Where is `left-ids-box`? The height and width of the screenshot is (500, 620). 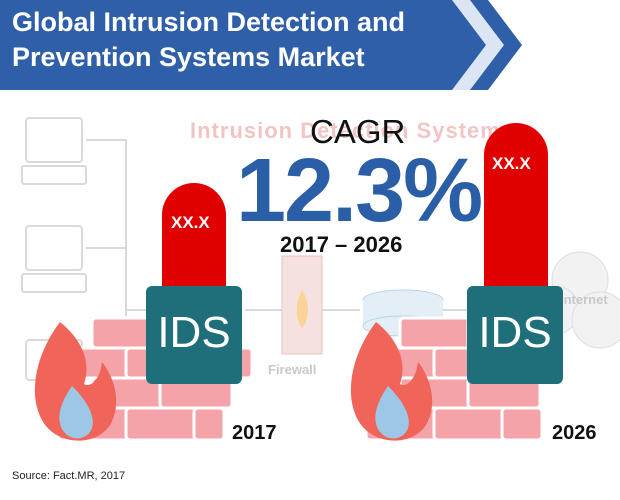
left-ids-box is located at coordinates (194, 335).